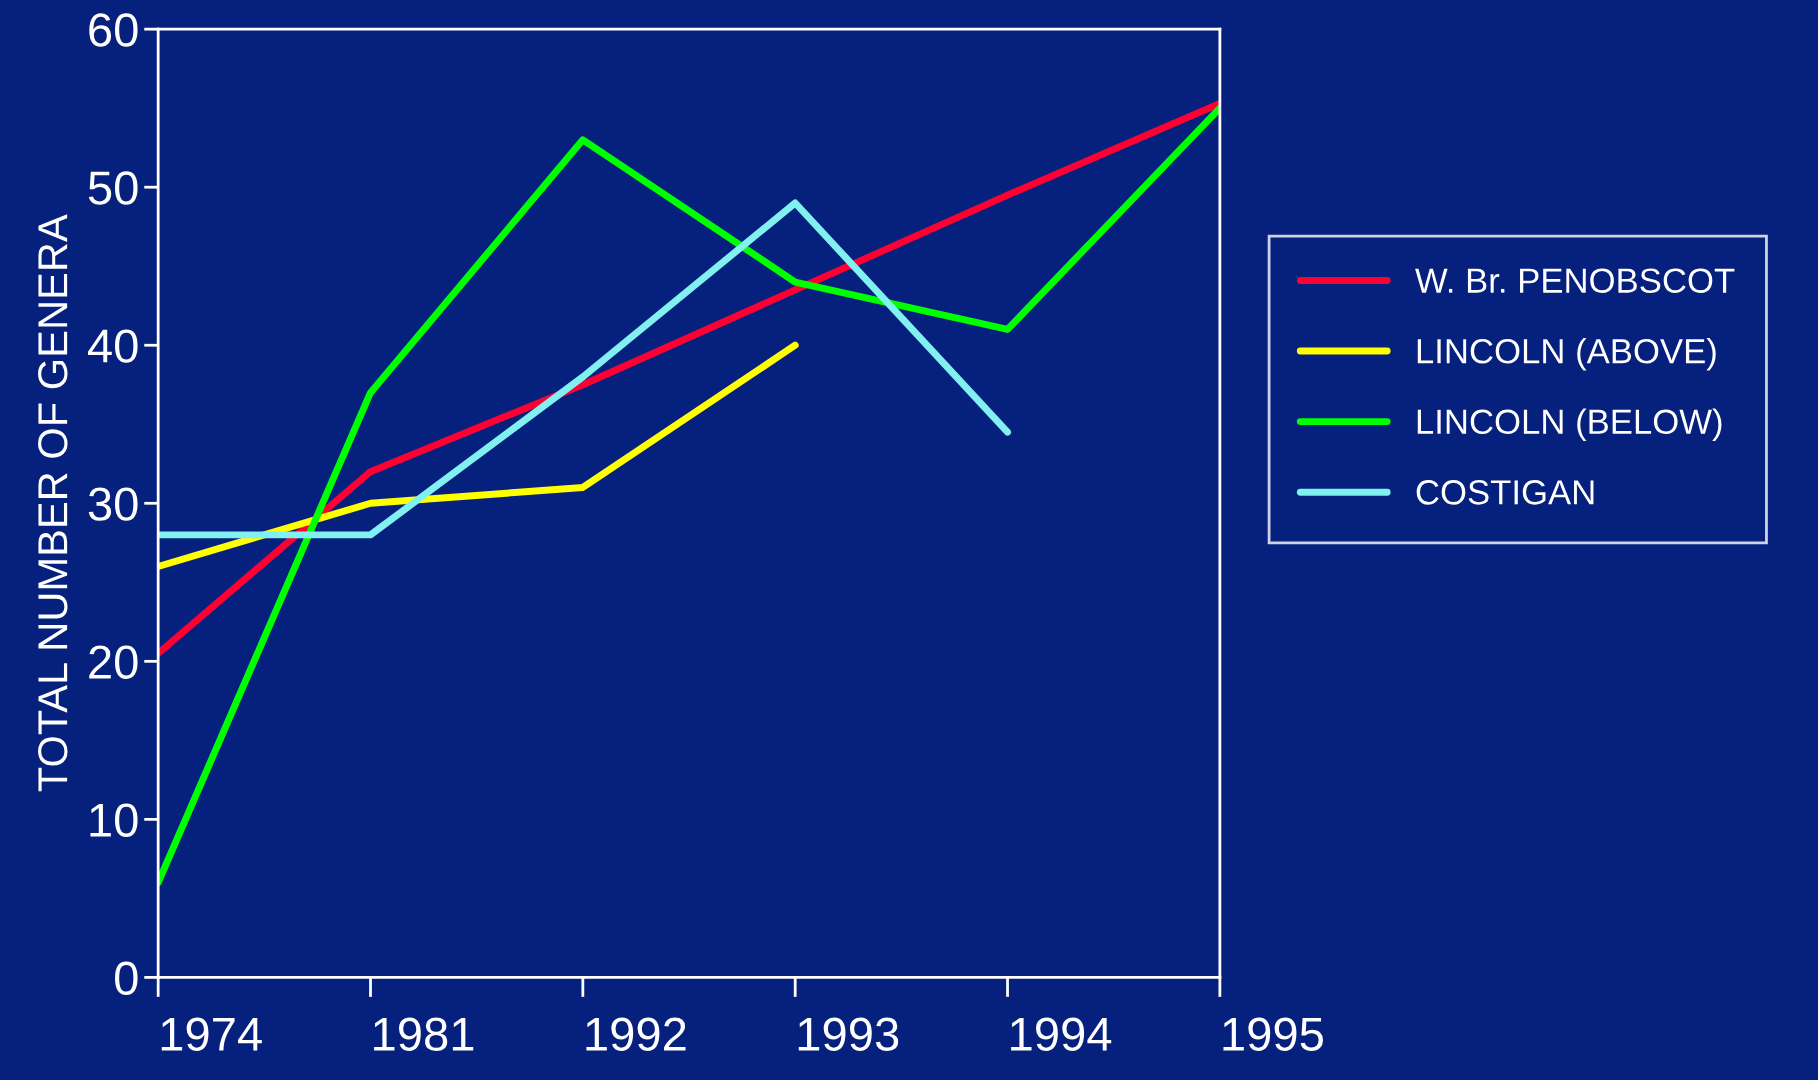 This screenshot has width=1818, height=1080. Describe the element at coordinates (126, 978) in the screenshot. I see `y-tick-label: 0` at that location.